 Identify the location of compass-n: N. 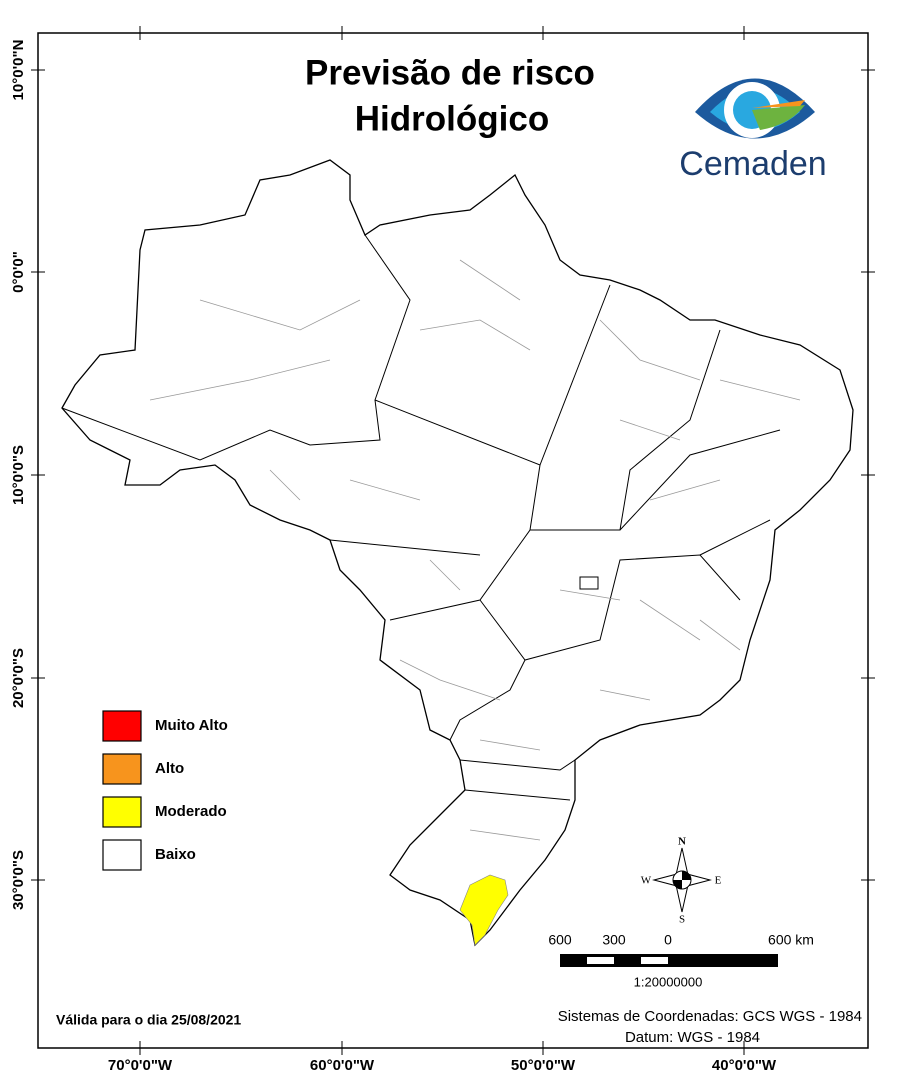
(682, 842).